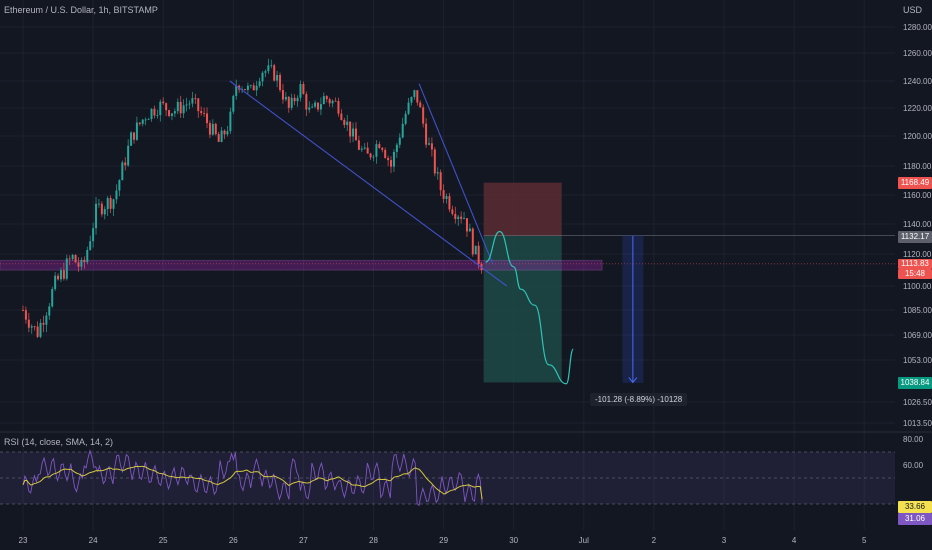 The width and height of the screenshot is (932, 550). I want to click on price-tick-label: 1069.00, so click(917, 335).